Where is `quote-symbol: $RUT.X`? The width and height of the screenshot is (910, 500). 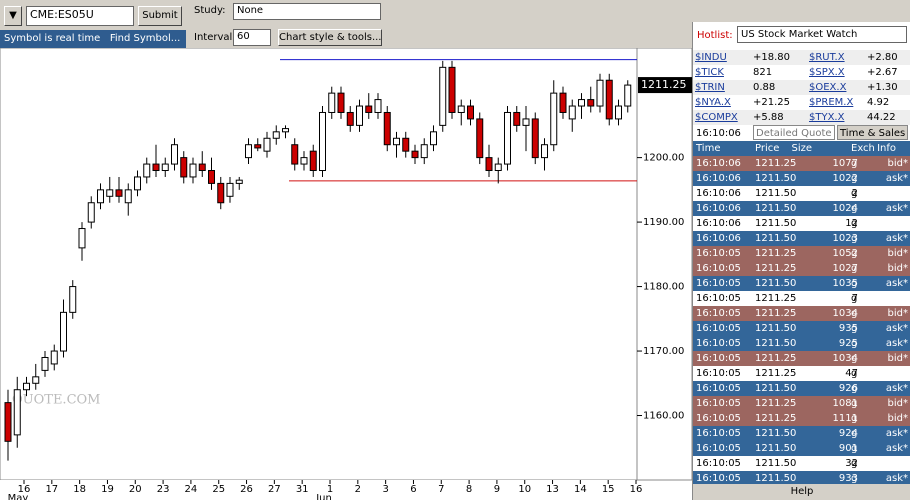 quote-symbol: $RUT.X is located at coordinates (827, 57).